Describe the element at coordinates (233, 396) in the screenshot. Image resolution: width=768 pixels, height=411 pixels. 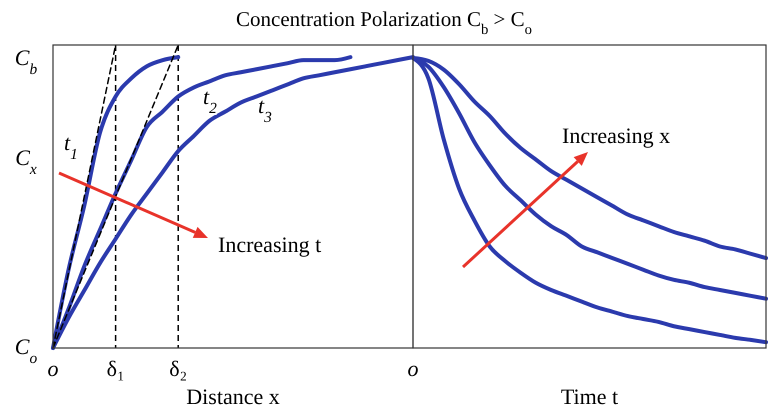
I see `x-axis-title: Distance x` at that location.